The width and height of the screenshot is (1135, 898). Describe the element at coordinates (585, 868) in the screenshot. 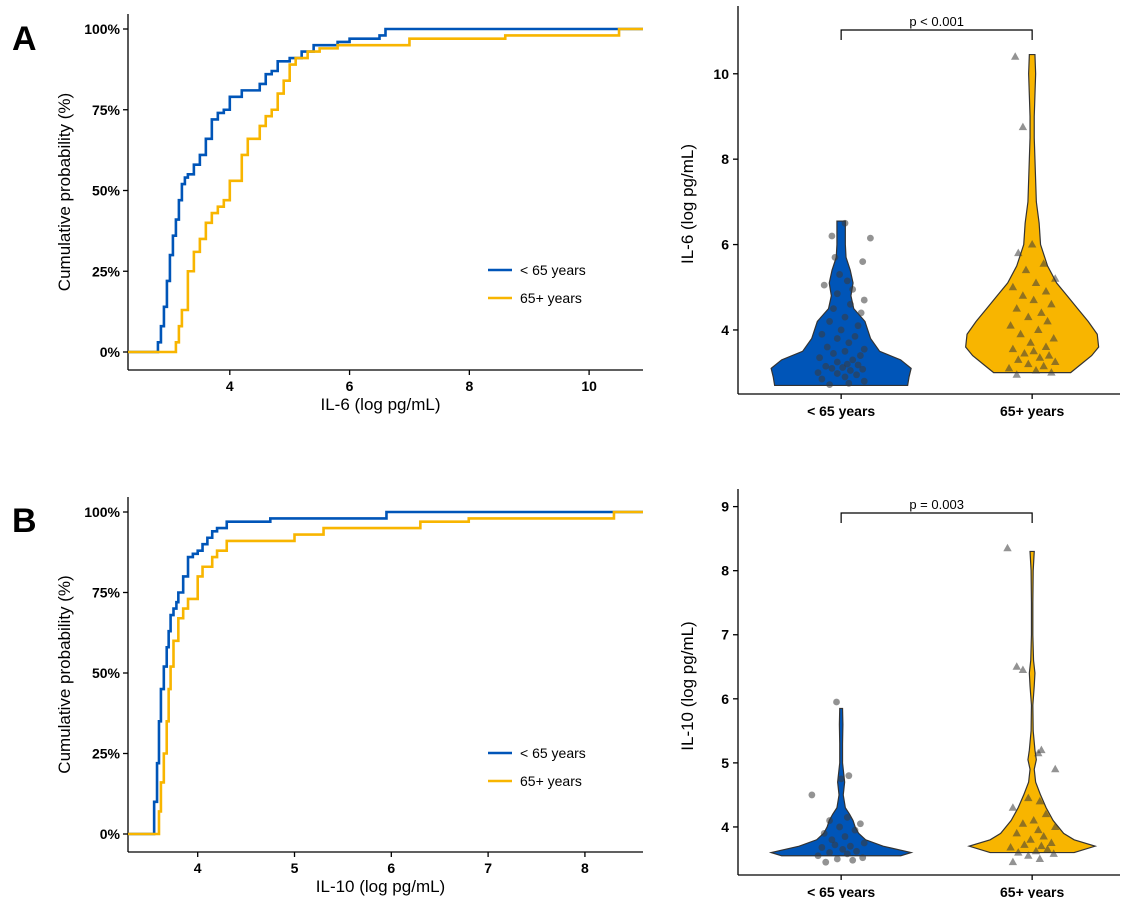

I see `x-tick-label: 8` at that location.